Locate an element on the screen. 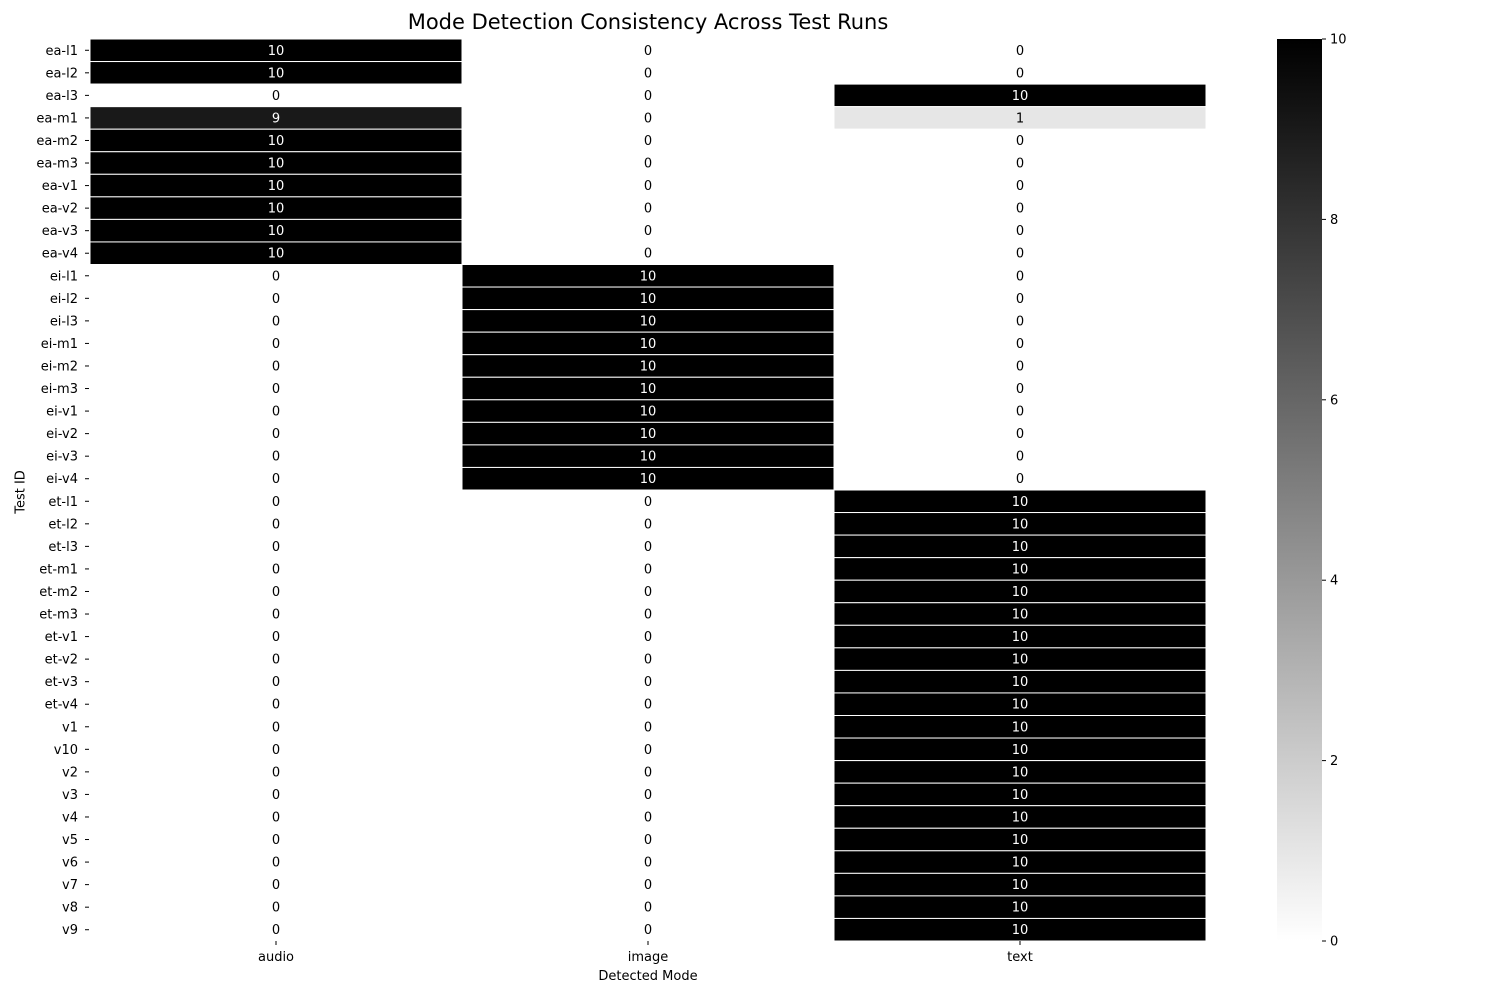 The image size is (1500, 1000). y-tick-label: ea-v3 is located at coordinates (60, 231).